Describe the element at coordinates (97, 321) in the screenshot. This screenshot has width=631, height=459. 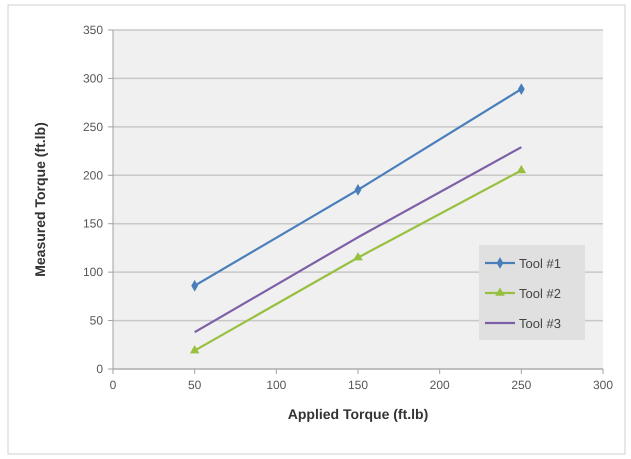
I see `y-tick-label: 50` at that location.